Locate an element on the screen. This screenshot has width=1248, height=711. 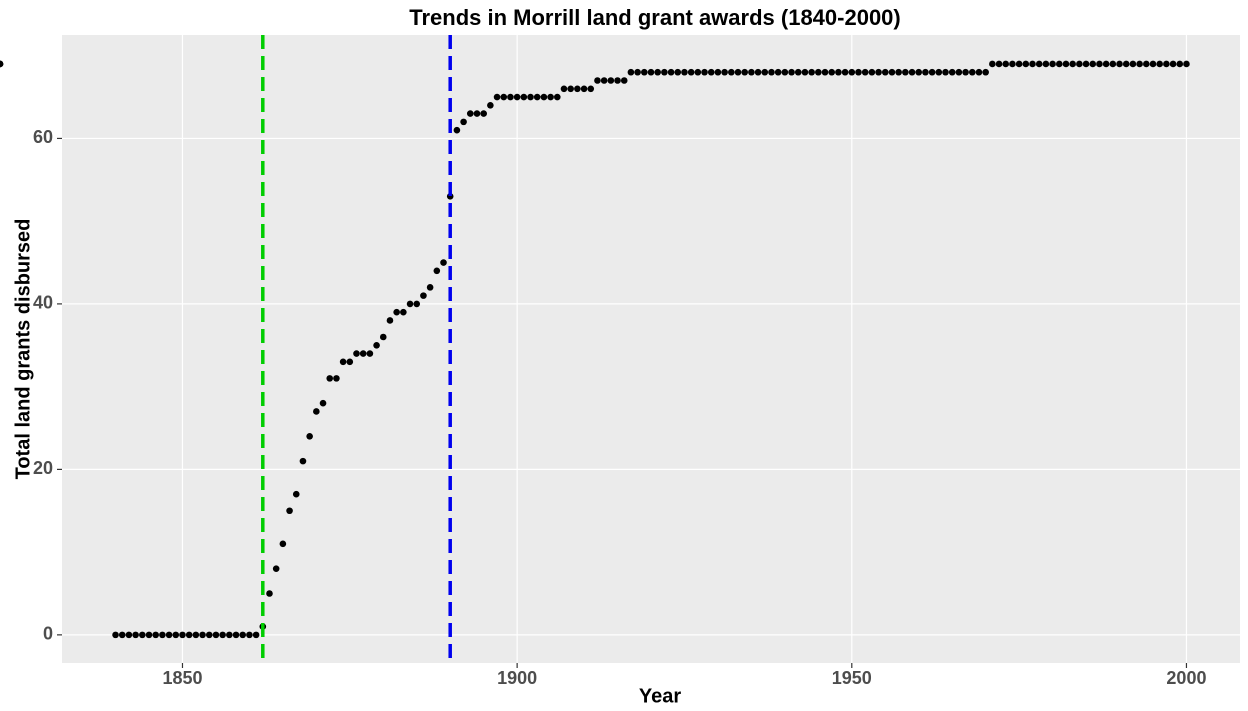
x-tick-label: 2000 is located at coordinates (1186, 678).